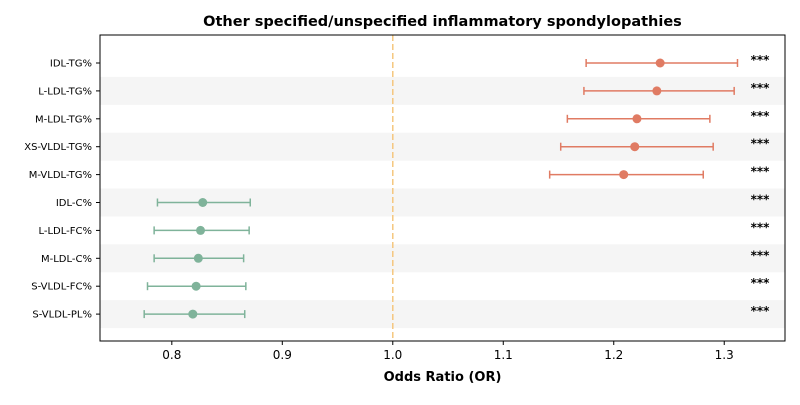  What do you see at coordinates (613, 355) in the screenshot?
I see `x-tick-label: 1.2` at bounding box center [613, 355].